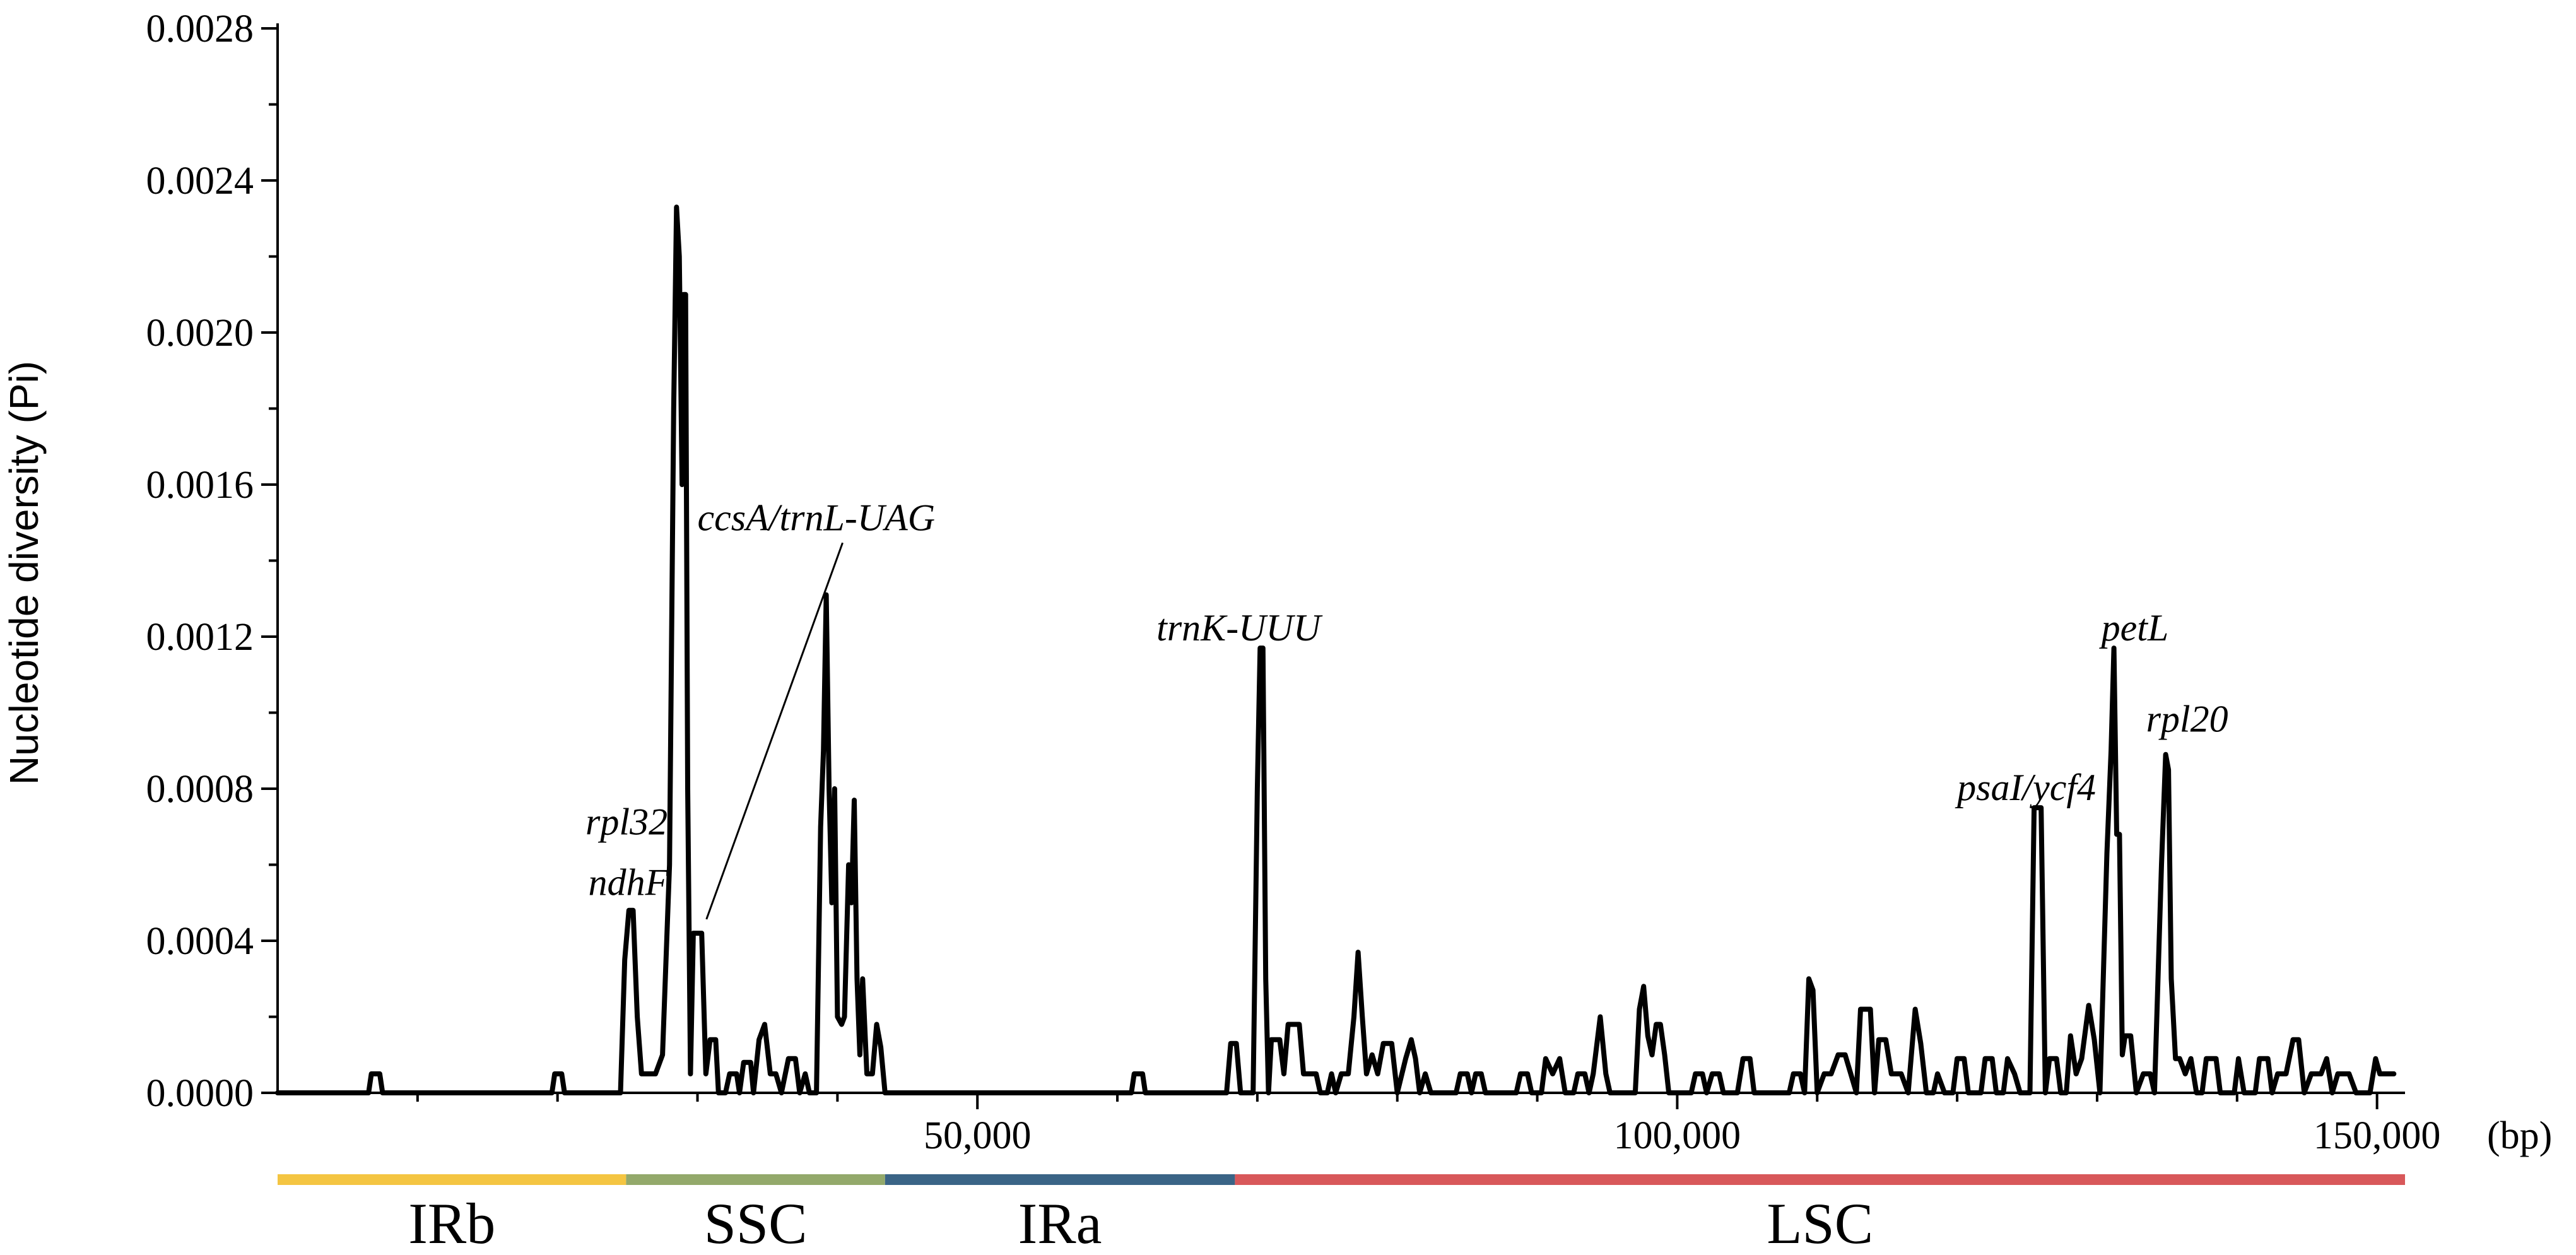 This screenshot has height=1255, width=2576. I want to click on gene-annotation-label: ccsA/trnL-UAG, so click(817, 517).